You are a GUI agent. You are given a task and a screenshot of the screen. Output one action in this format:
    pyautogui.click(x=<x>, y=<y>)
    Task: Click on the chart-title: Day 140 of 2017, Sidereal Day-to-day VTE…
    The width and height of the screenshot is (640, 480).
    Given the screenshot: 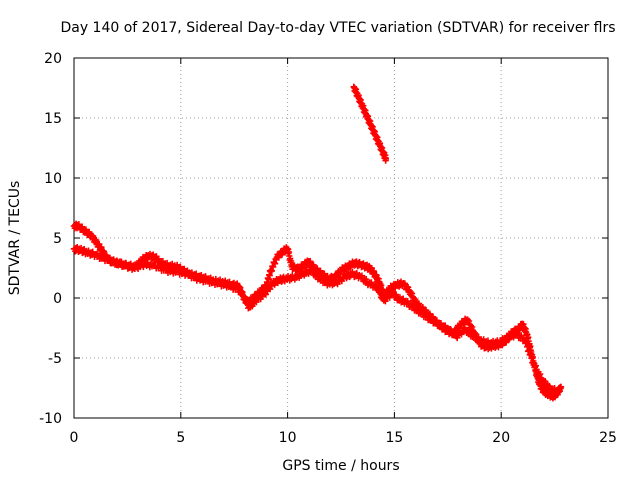 What is the action you would take?
    pyautogui.click(x=337, y=28)
    